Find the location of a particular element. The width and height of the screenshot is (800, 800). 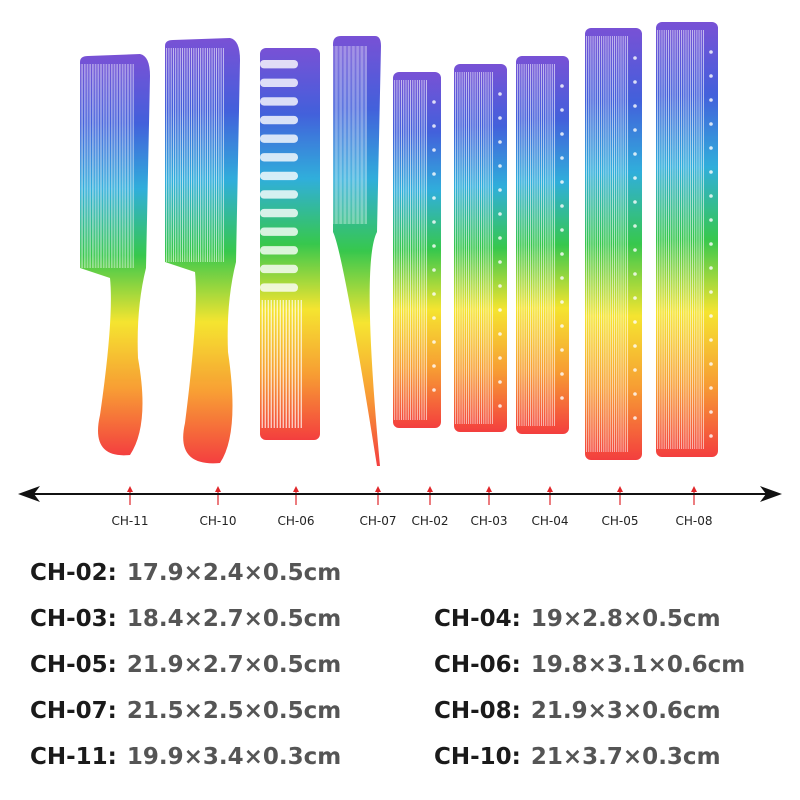

spec-dims: 19.8×3.1×0.6cm is located at coordinates (638, 665).